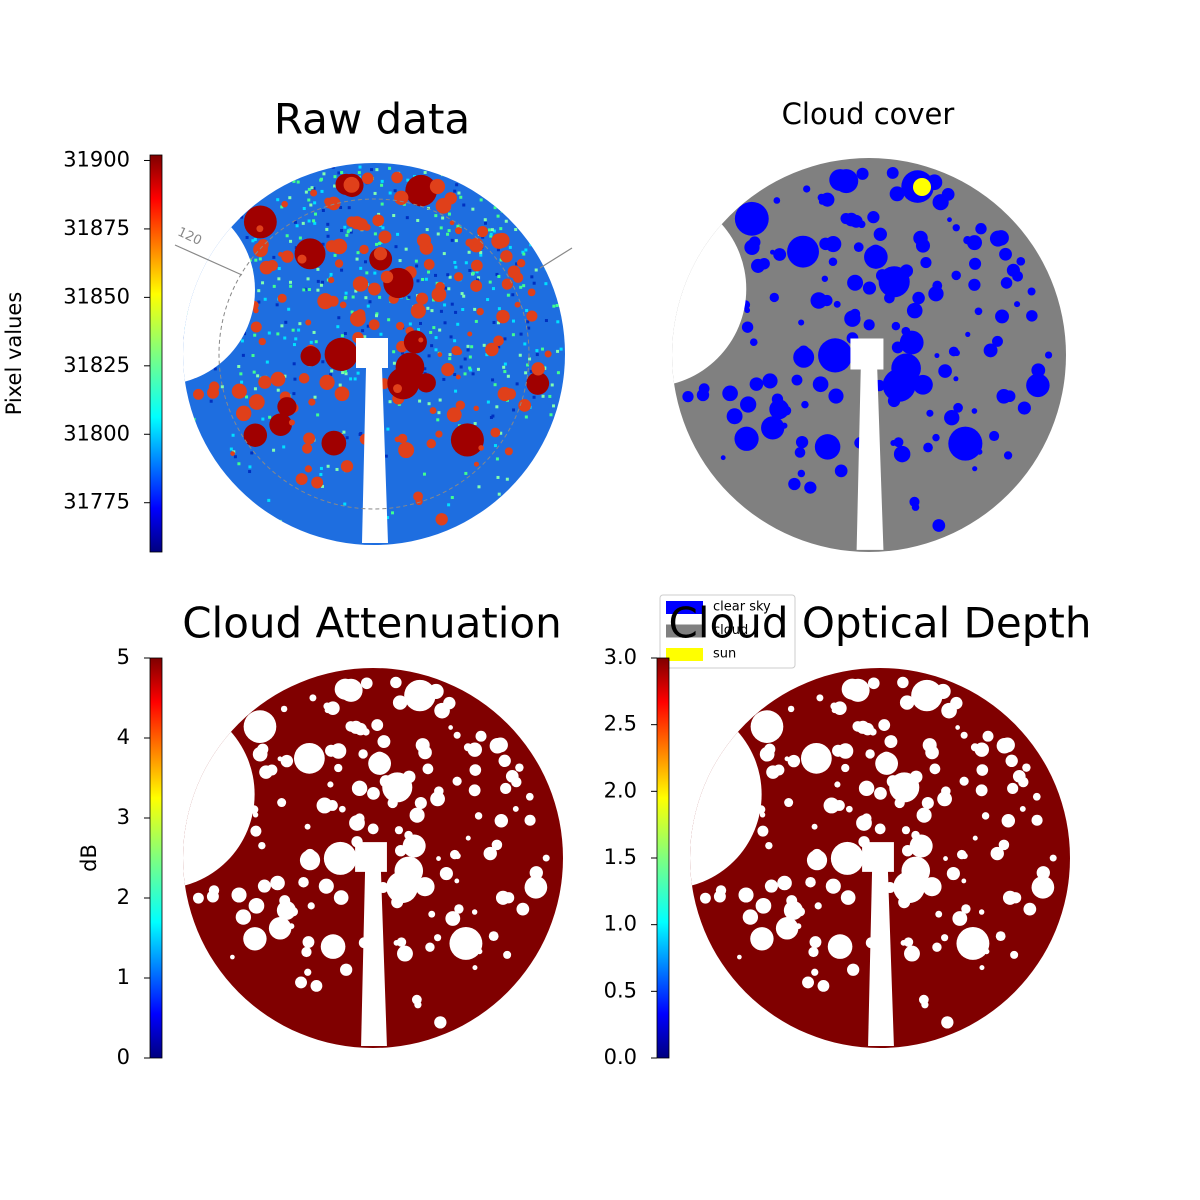 This screenshot has height=1200, width=1200. I want to click on colorbar-tick-label: 31850, so click(96, 296).